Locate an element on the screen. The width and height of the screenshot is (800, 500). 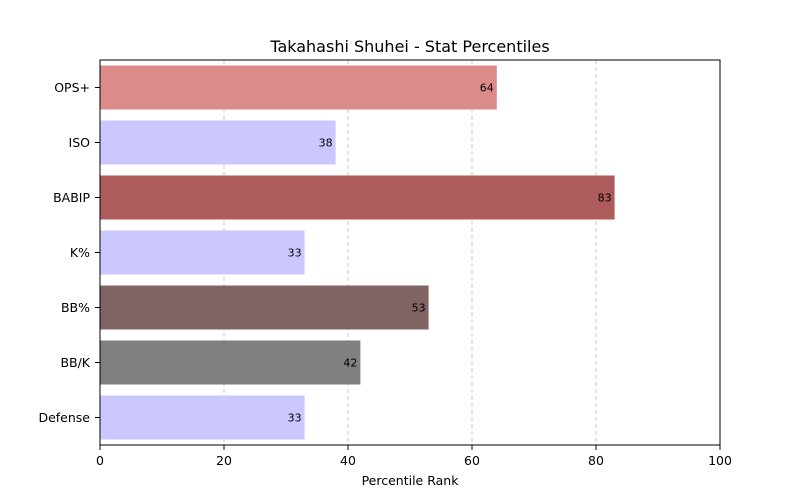
y-tick-label: Defense is located at coordinates (64, 417).